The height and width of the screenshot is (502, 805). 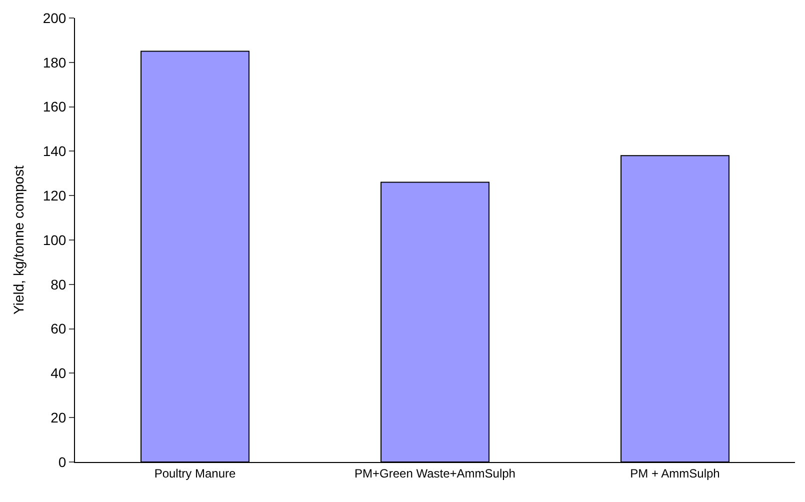 What do you see at coordinates (58, 418) in the screenshot?
I see `y-tick-label: 20` at bounding box center [58, 418].